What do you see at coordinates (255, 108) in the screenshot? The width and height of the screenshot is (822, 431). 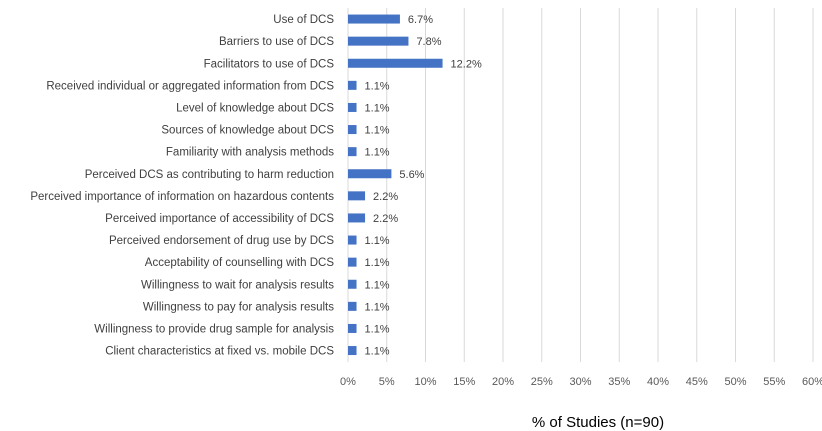 I see `category-label: Level of knowledge about DCS` at bounding box center [255, 108].